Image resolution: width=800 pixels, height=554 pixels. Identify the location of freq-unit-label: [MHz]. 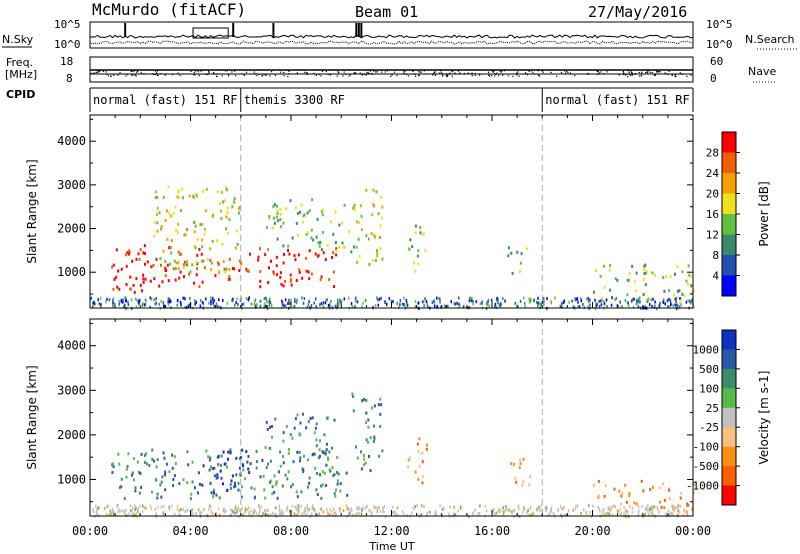
(21, 74).